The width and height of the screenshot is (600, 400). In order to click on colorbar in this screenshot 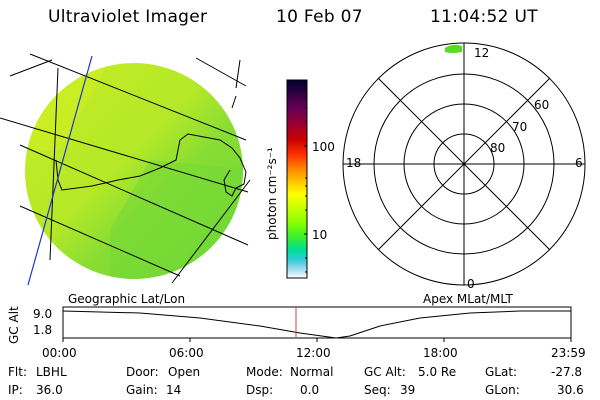, I will do `click(297, 179)`.